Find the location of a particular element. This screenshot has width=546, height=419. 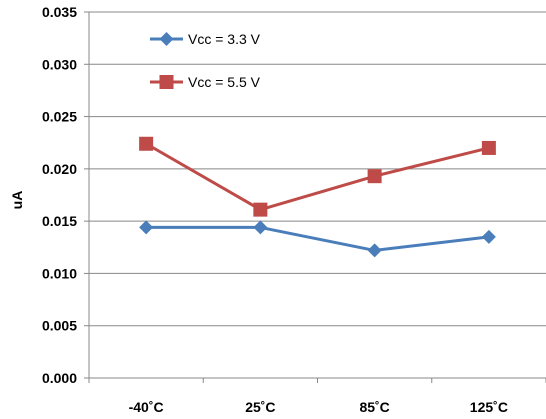

y-tick-label: 0.030 is located at coordinates (59, 64).